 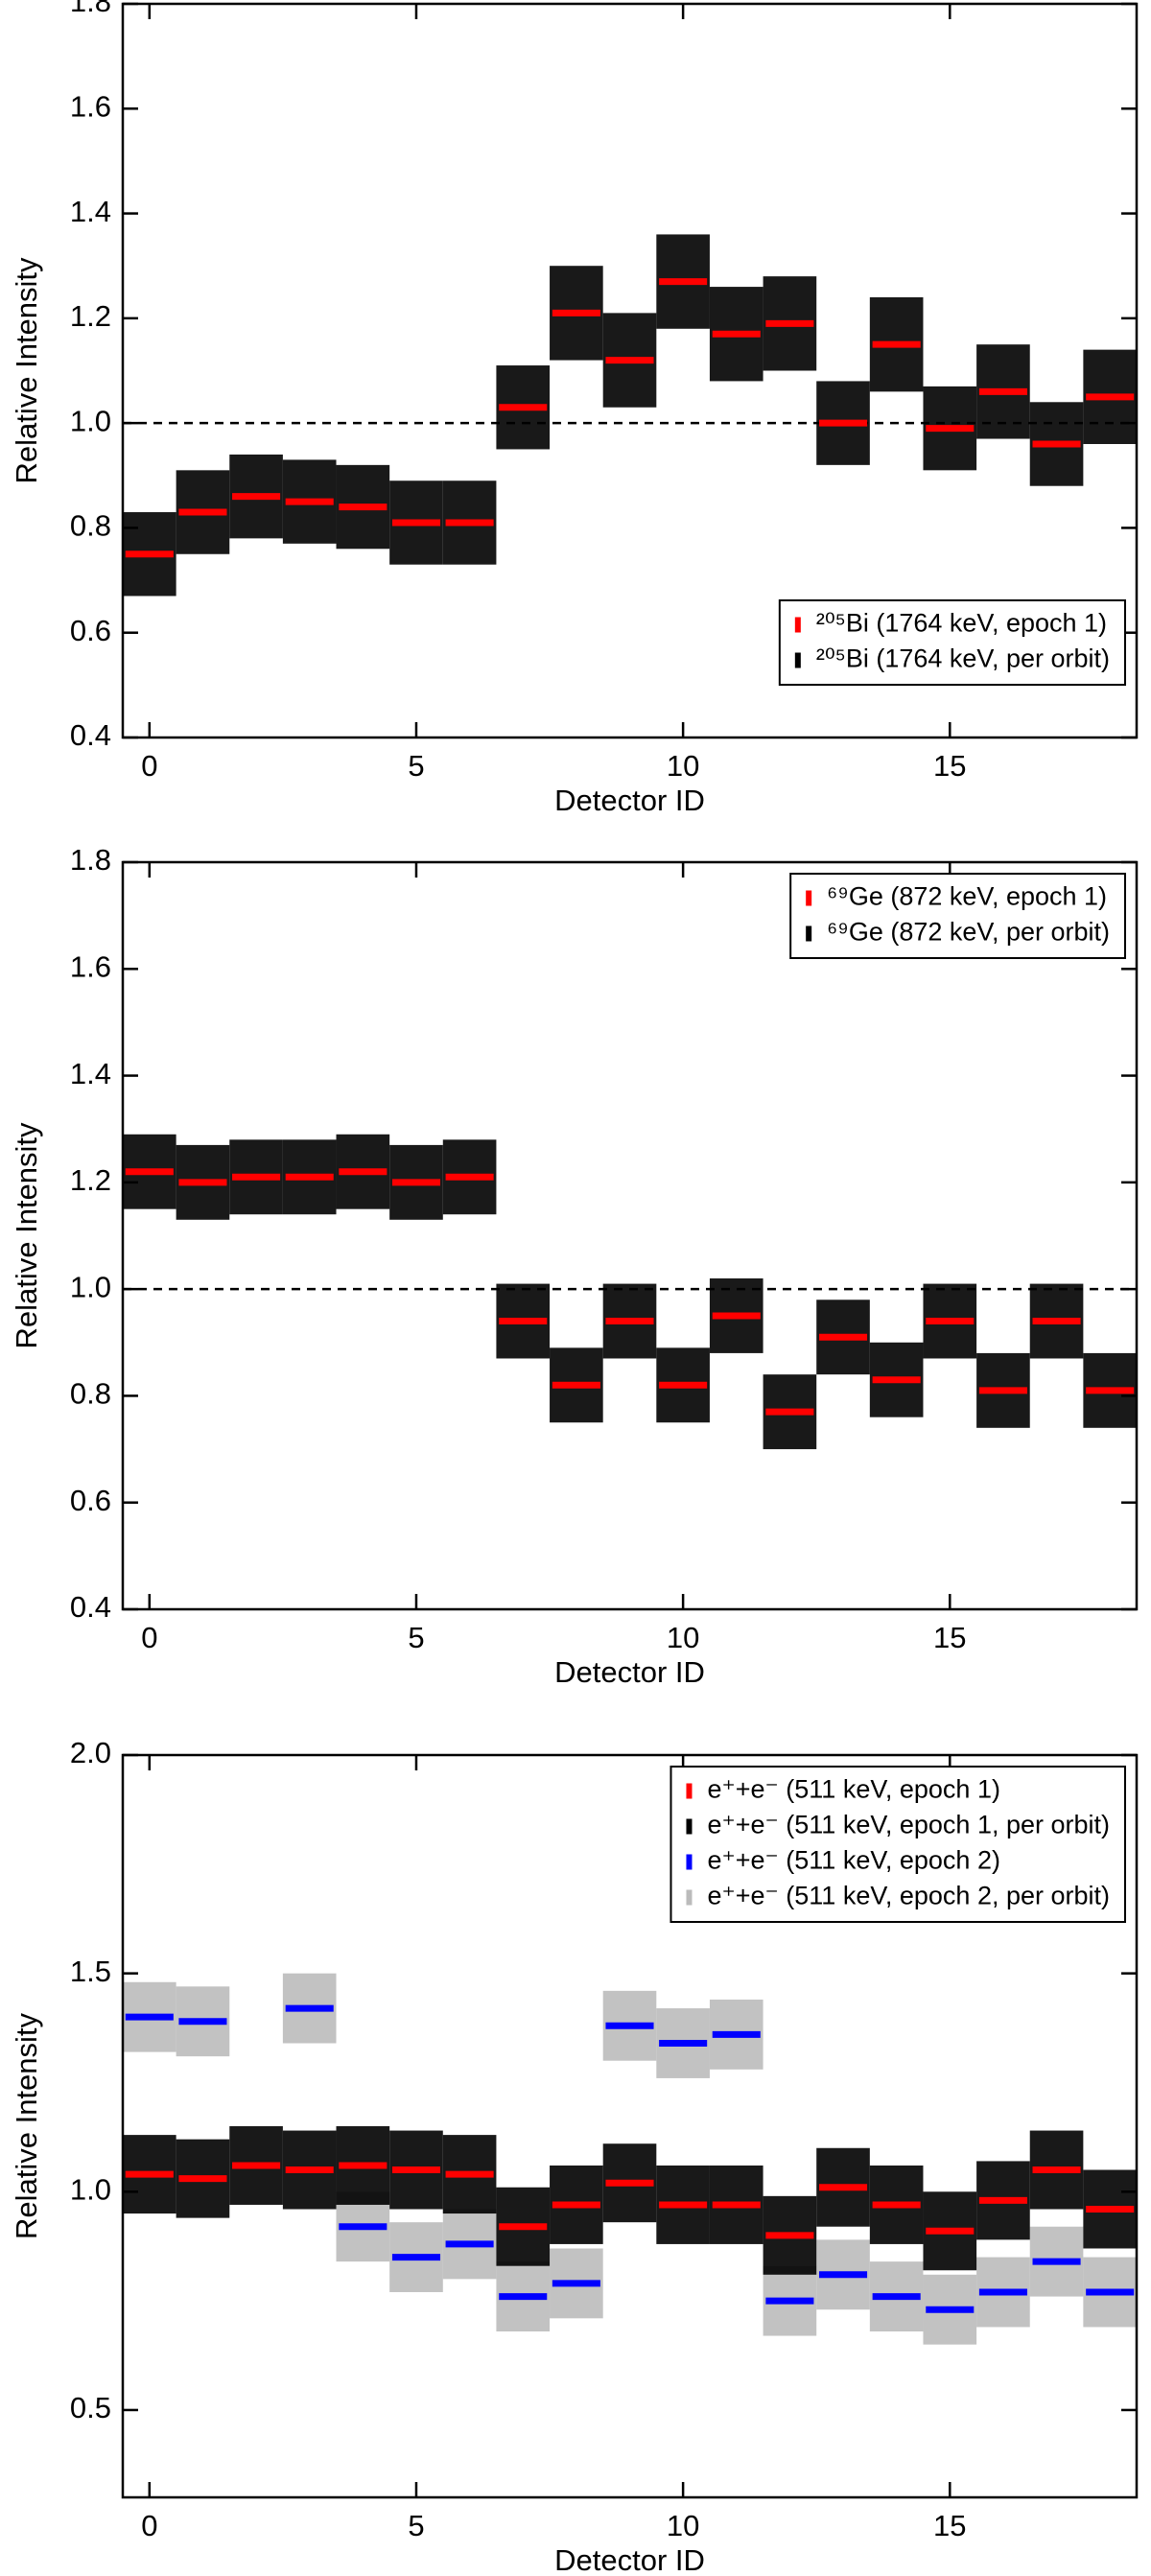 I want to click on legend-label: e⁺+e⁻ (511 keV, epoch 1, per orbit), so click(x=908, y=1825).